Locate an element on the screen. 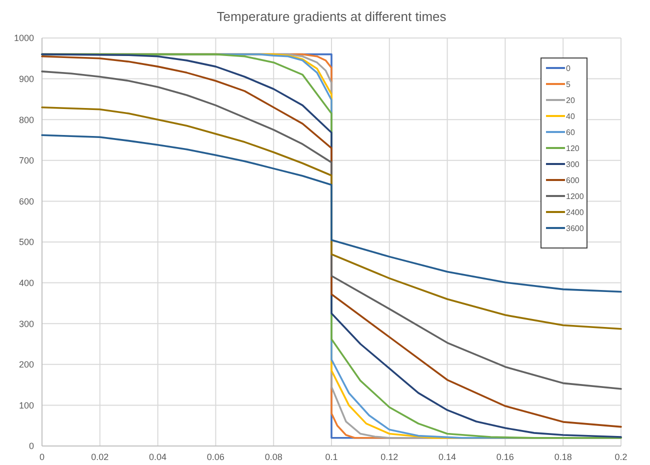 The width and height of the screenshot is (650, 465). y-tick-label: 200 is located at coordinates (26, 365).